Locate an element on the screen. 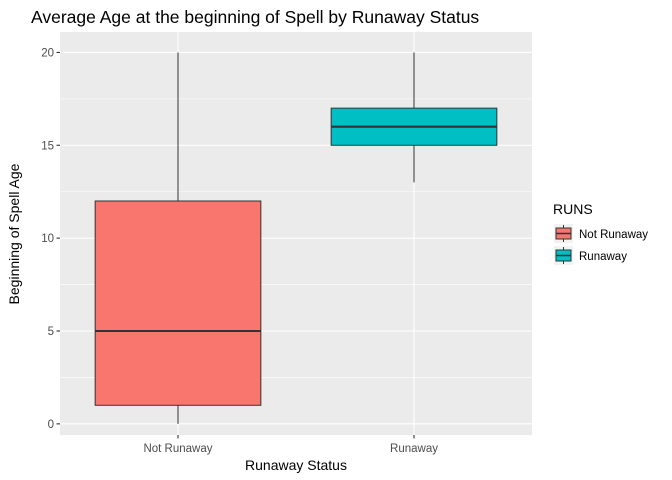 The image size is (672, 480). y-tick-label: 15 is located at coordinates (47, 146).